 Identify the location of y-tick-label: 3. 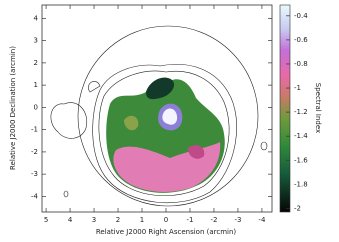
(36, 41).